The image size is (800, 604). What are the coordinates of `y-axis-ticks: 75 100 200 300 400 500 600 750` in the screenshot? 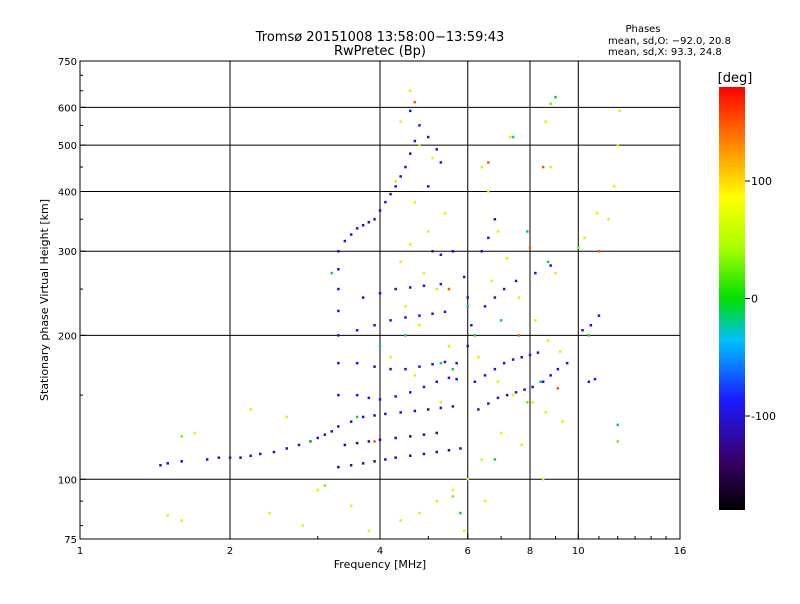 It's located at (72, 301).